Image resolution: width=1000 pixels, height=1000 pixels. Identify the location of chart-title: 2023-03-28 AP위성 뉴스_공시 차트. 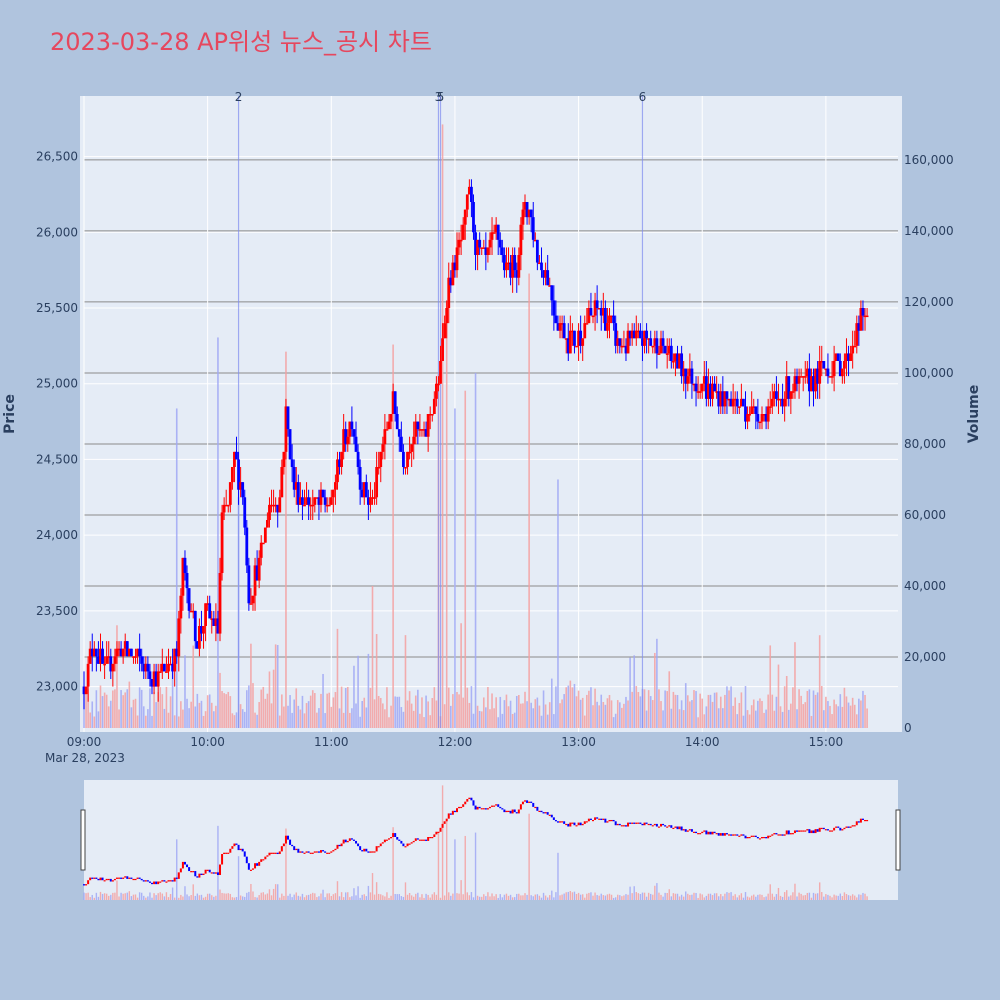
(241, 42).